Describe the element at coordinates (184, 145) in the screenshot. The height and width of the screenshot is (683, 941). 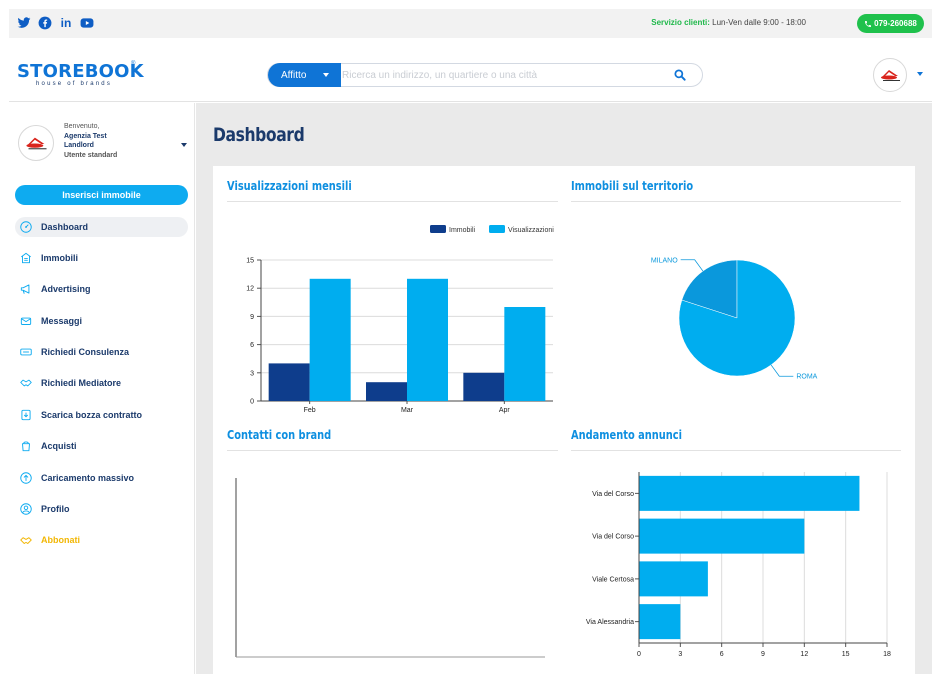
I see `chevron-down-icon` at that location.